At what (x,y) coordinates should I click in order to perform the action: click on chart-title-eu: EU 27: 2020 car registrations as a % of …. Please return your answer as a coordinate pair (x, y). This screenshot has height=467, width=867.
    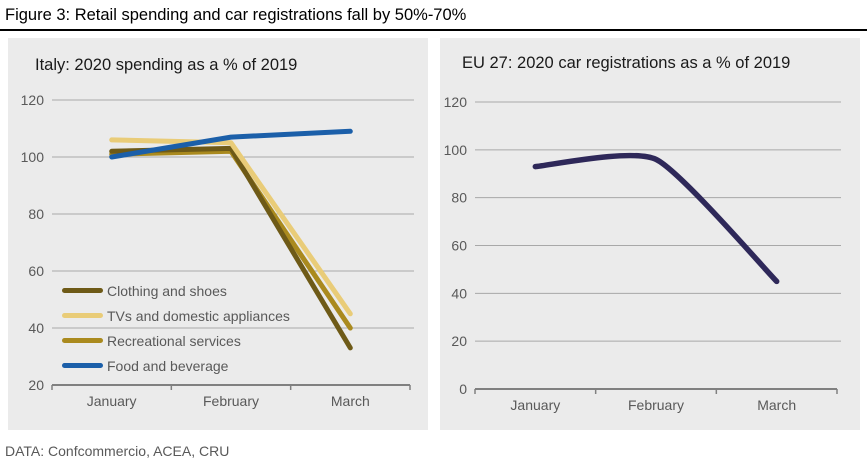
    Looking at the image, I should click on (626, 63).